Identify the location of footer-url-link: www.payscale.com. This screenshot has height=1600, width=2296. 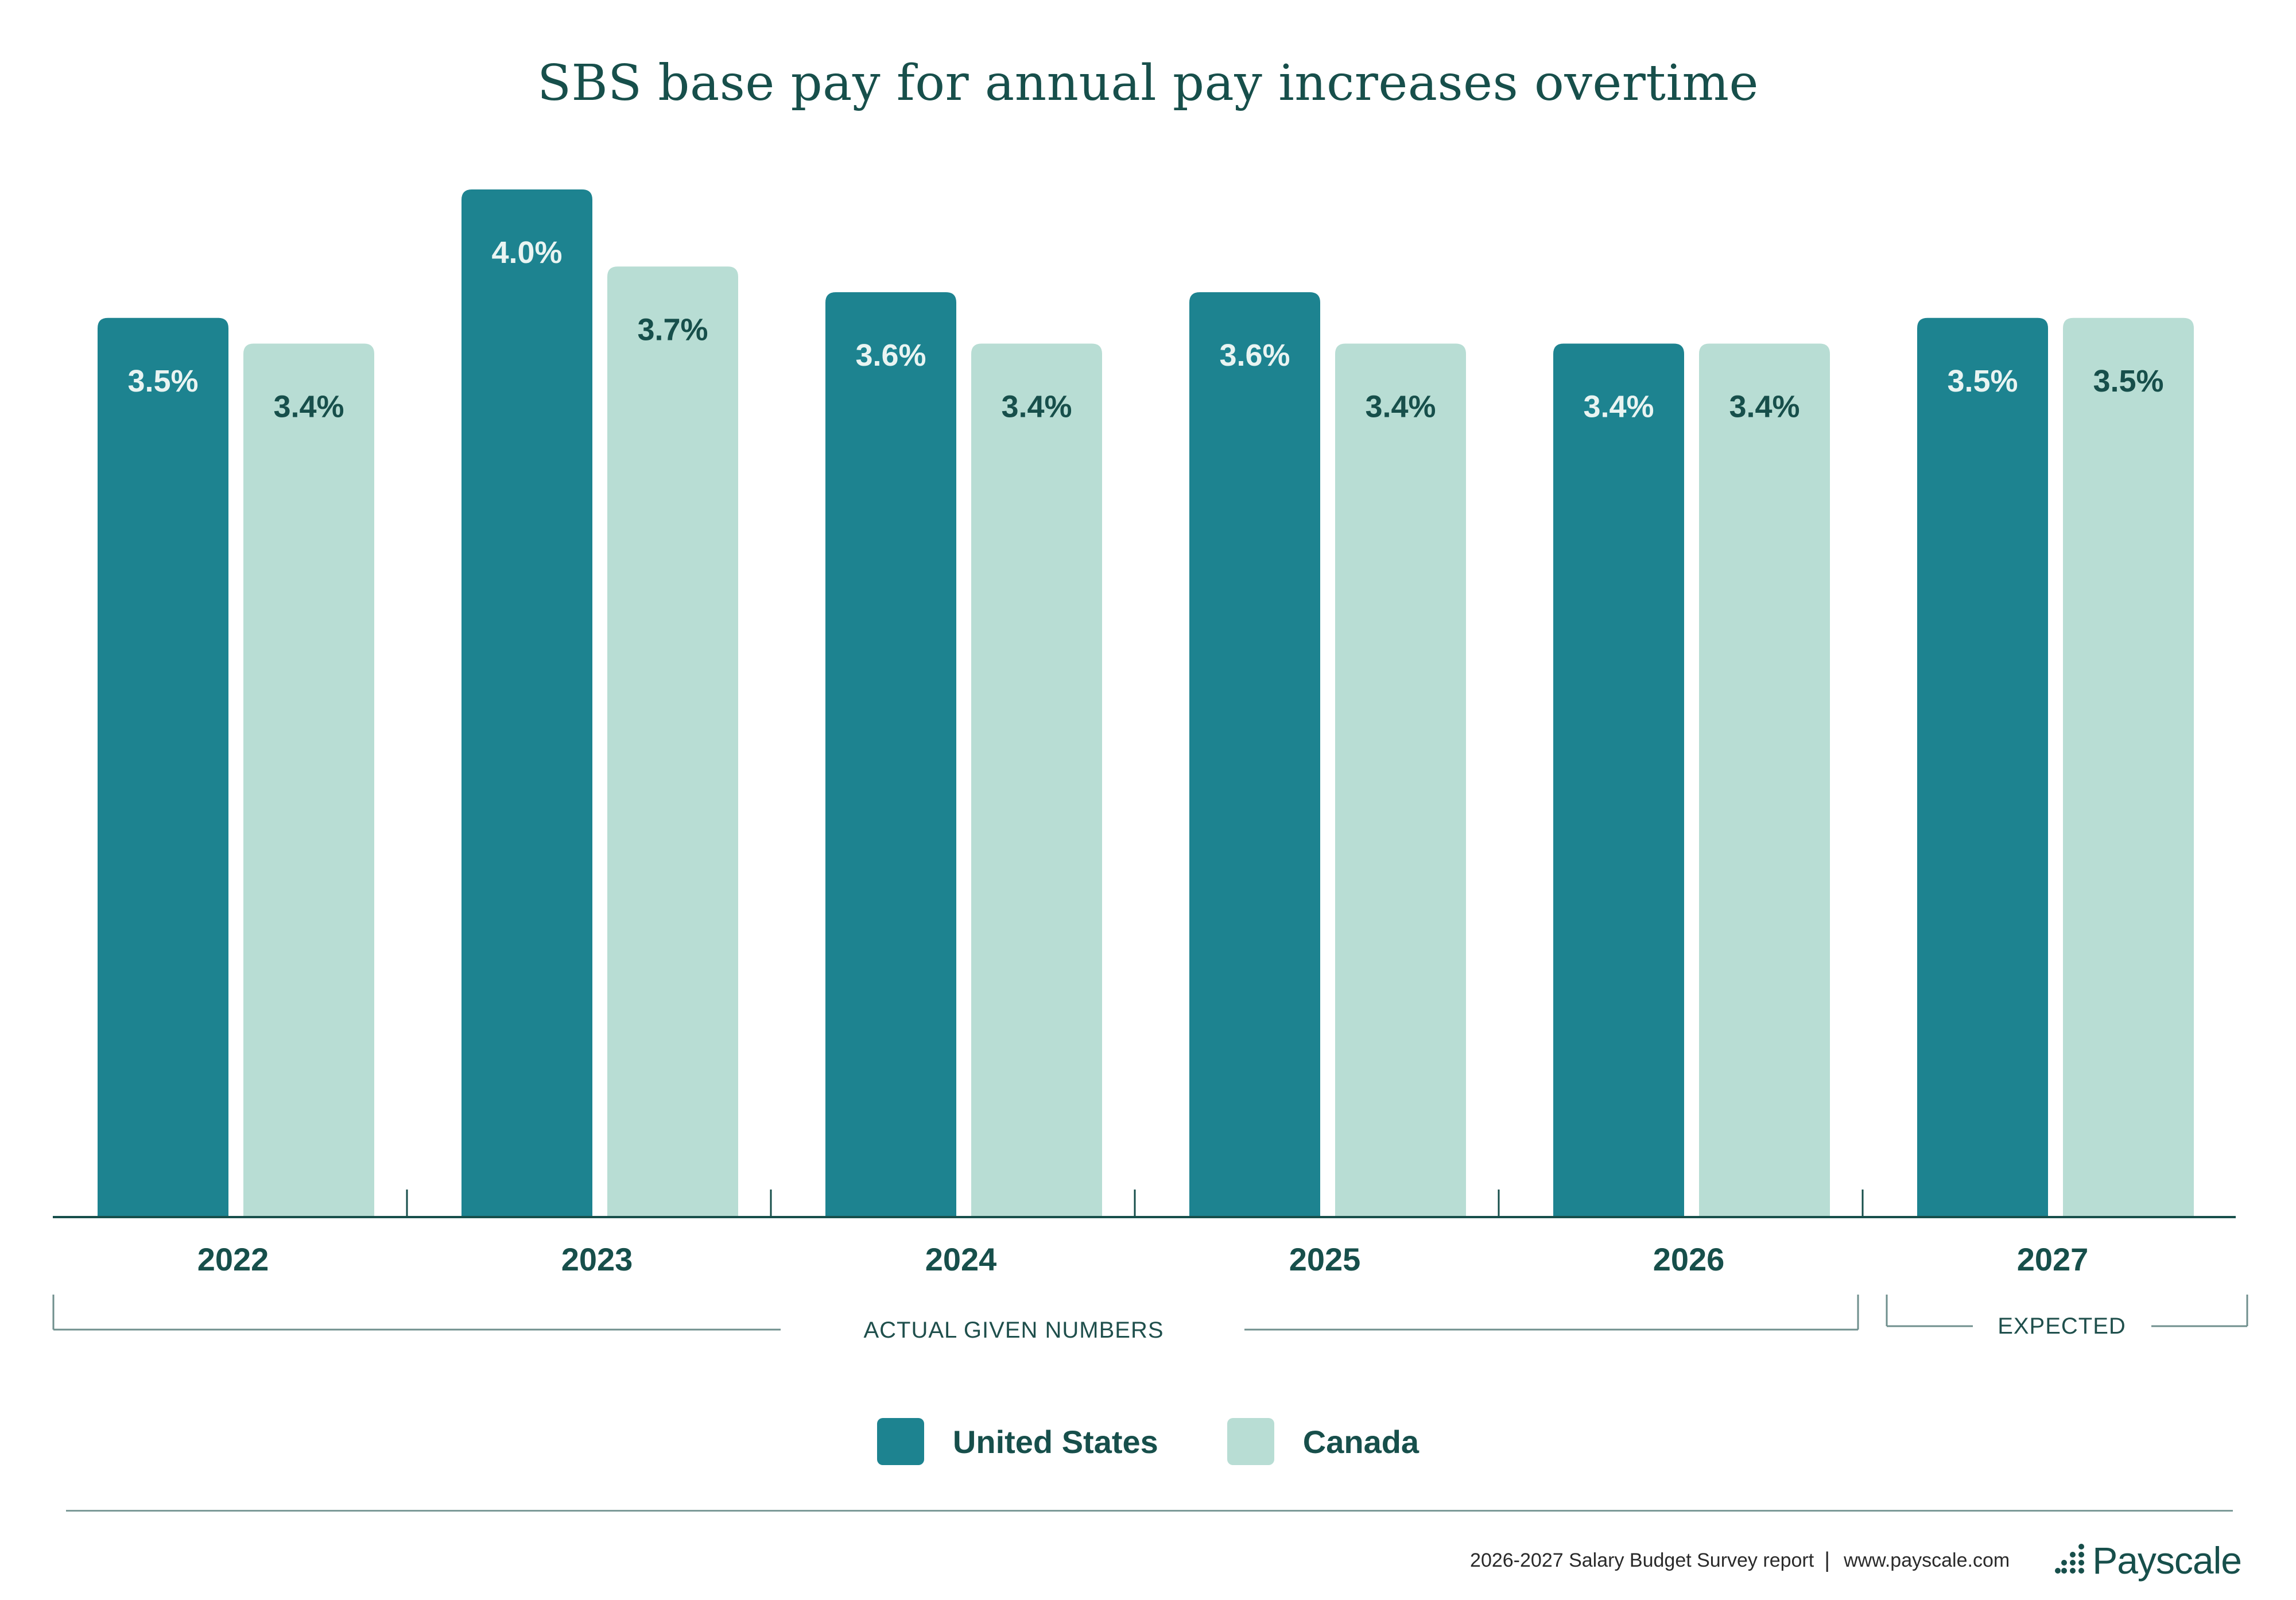
(1927, 1560).